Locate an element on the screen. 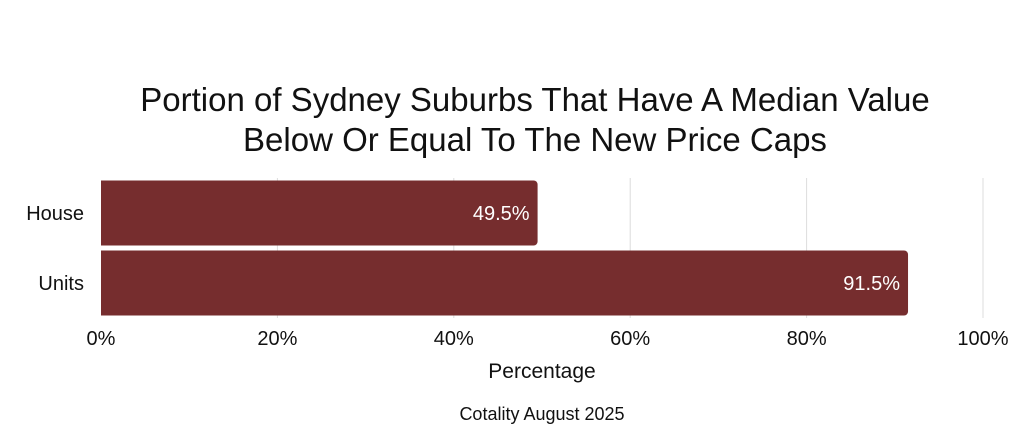 This screenshot has height=436, width=1024. category-label: Units is located at coordinates (61, 284).